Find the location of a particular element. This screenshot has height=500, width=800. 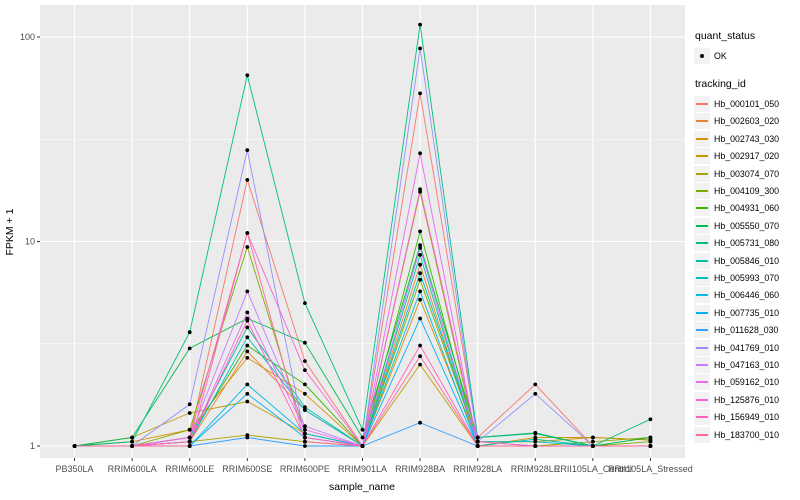

legend-label-ok: OK is located at coordinates (720, 55).